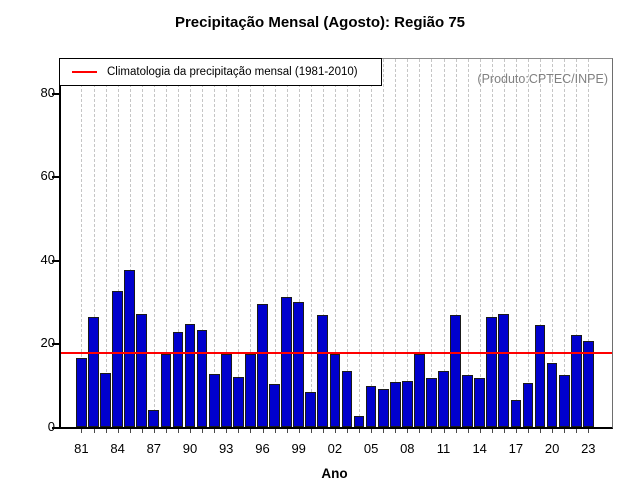  Describe the element at coordinates (274, 405) in the screenshot. I see `bar-1997` at that location.